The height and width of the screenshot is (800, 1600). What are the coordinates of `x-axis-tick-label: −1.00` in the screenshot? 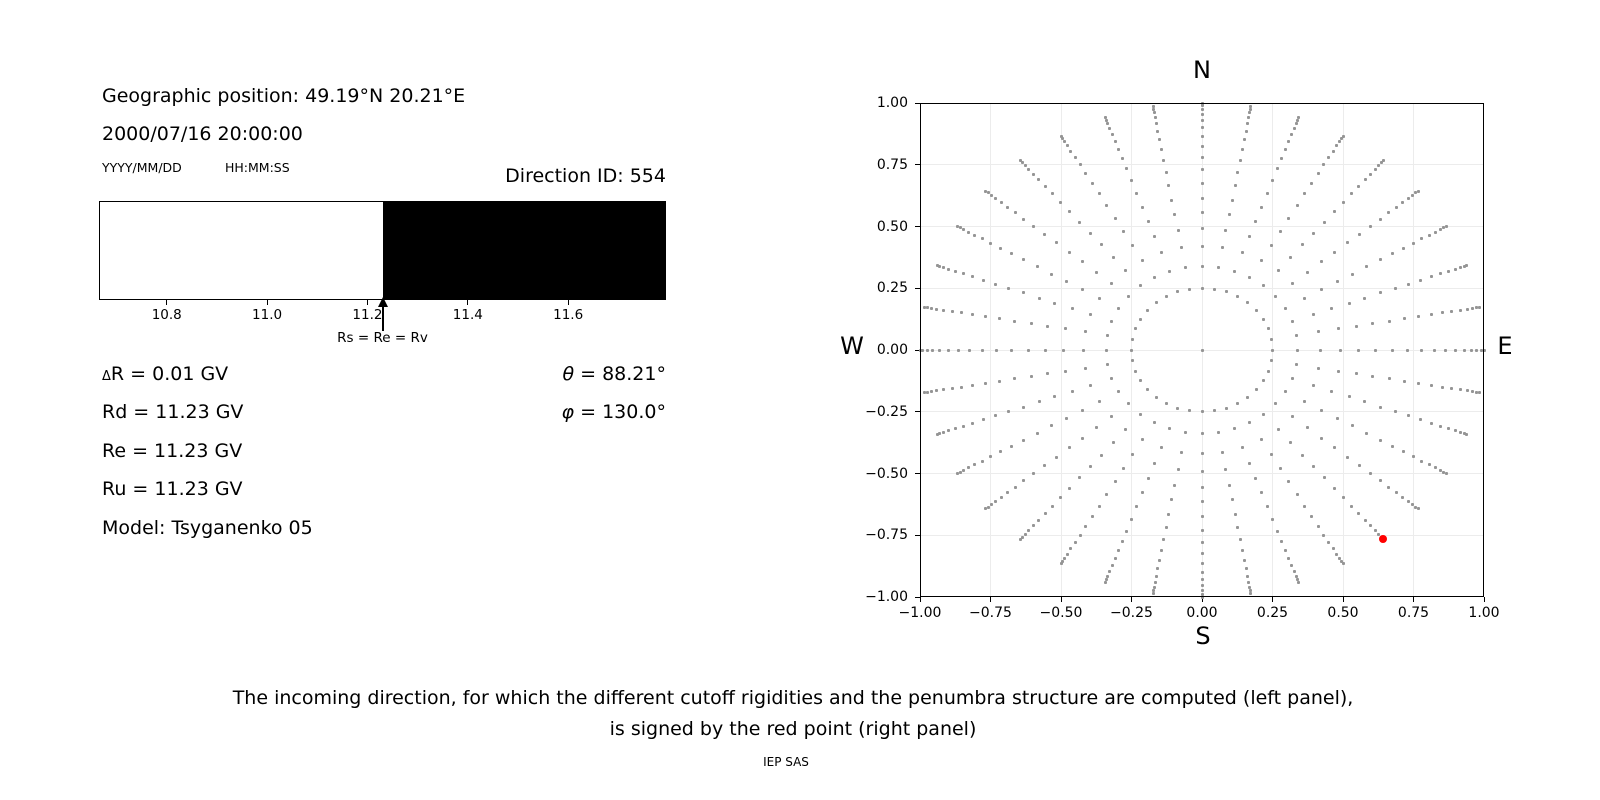 It's located at (920, 613).